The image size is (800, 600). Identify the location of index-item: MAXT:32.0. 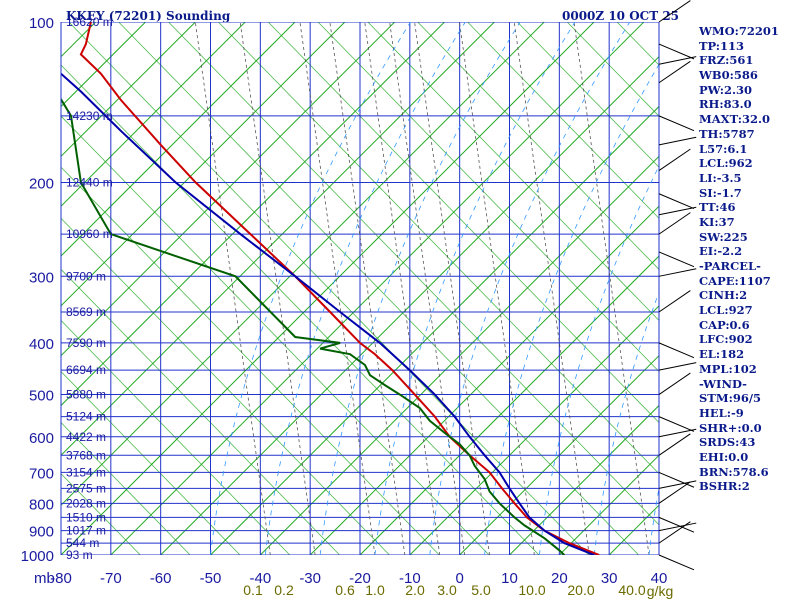
(734, 119).